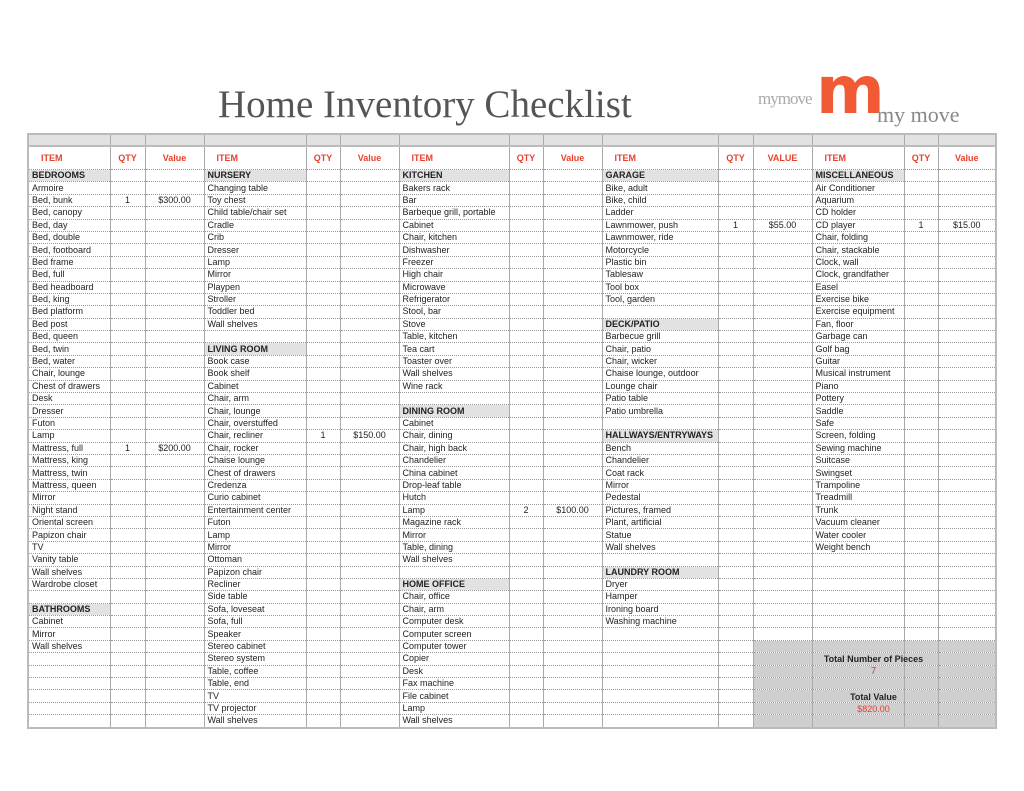 This screenshot has height=791, width=1024. What do you see at coordinates (526, 510) in the screenshot?
I see `qty-cell: 2` at bounding box center [526, 510].